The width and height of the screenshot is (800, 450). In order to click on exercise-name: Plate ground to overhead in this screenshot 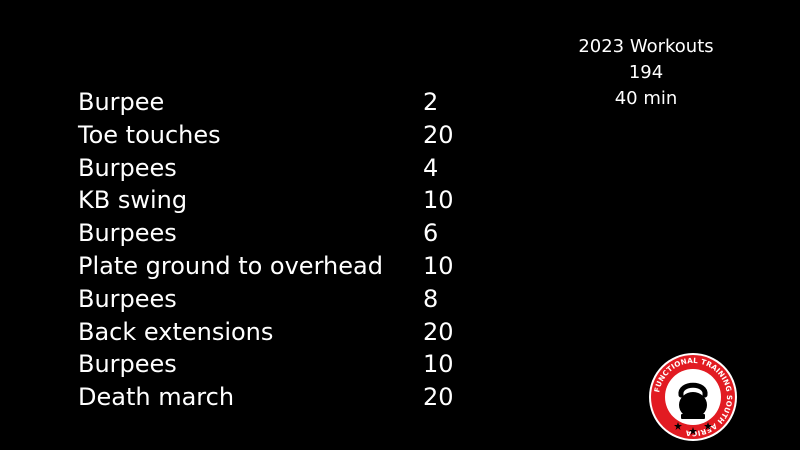, I will do `click(230, 265)`.